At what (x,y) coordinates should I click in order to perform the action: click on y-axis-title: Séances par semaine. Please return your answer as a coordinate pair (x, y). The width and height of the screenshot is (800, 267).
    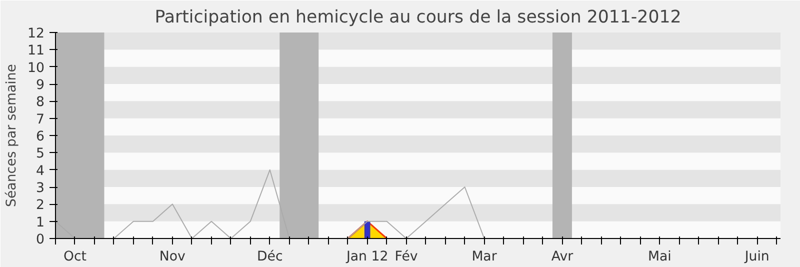
    Looking at the image, I should click on (12, 135).